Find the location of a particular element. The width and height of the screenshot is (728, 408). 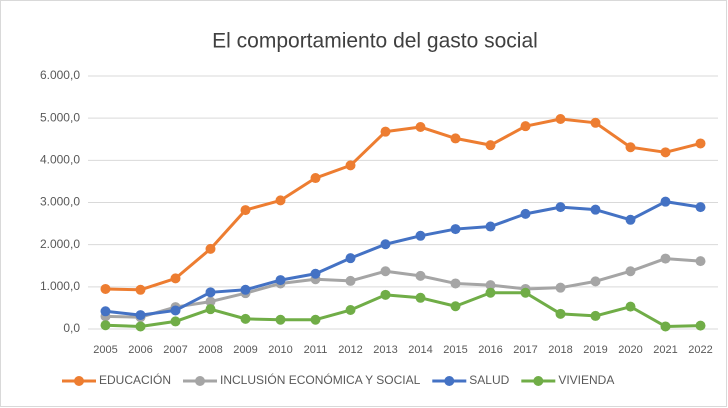

y-tick-label: 6.000,0 is located at coordinates (60, 75).